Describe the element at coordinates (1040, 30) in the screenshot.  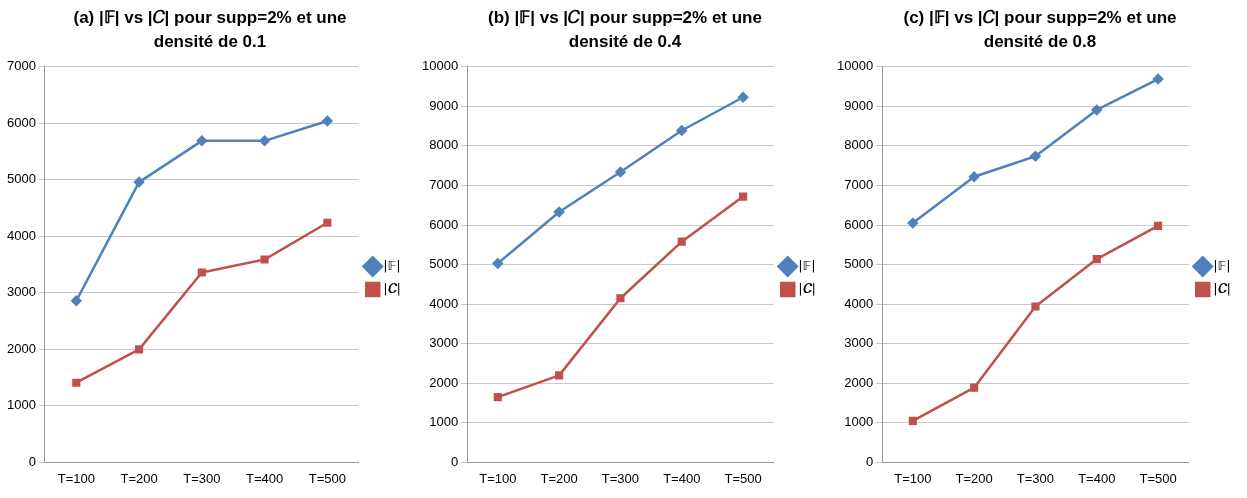
I see `chart-title: (c) |𝔽| vs |𝐶| pour supp=2% et une densité de 0.8` at that location.